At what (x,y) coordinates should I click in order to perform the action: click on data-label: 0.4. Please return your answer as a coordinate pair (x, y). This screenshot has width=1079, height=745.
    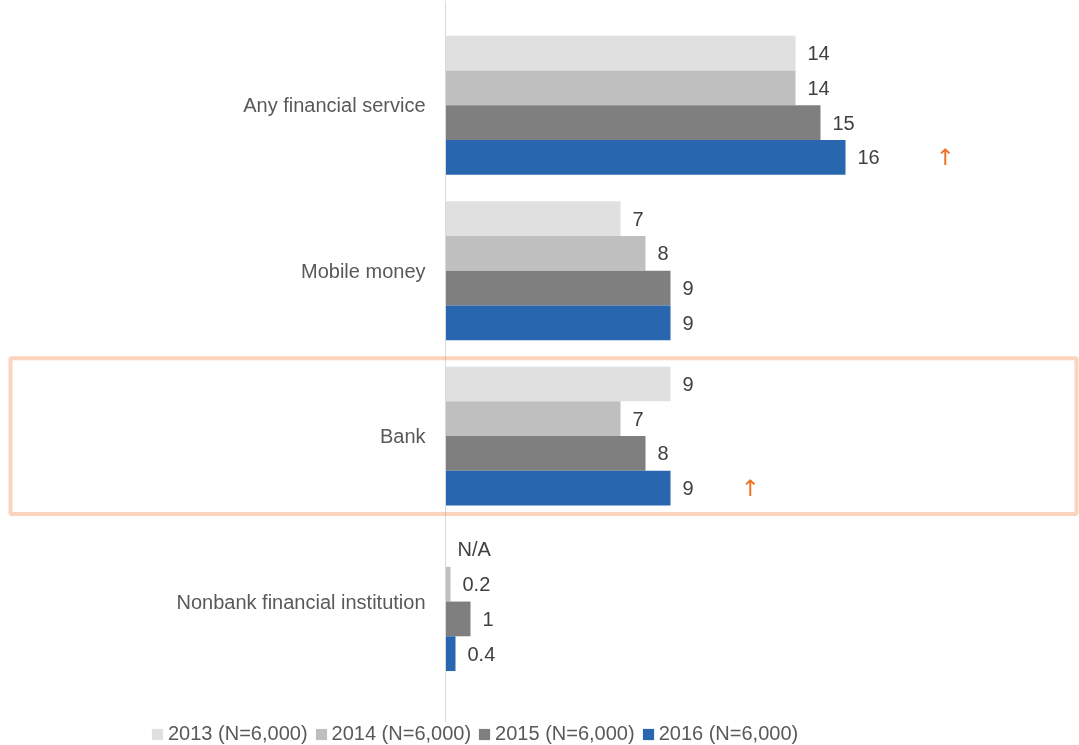
    Looking at the image, I should click on (481, 653).